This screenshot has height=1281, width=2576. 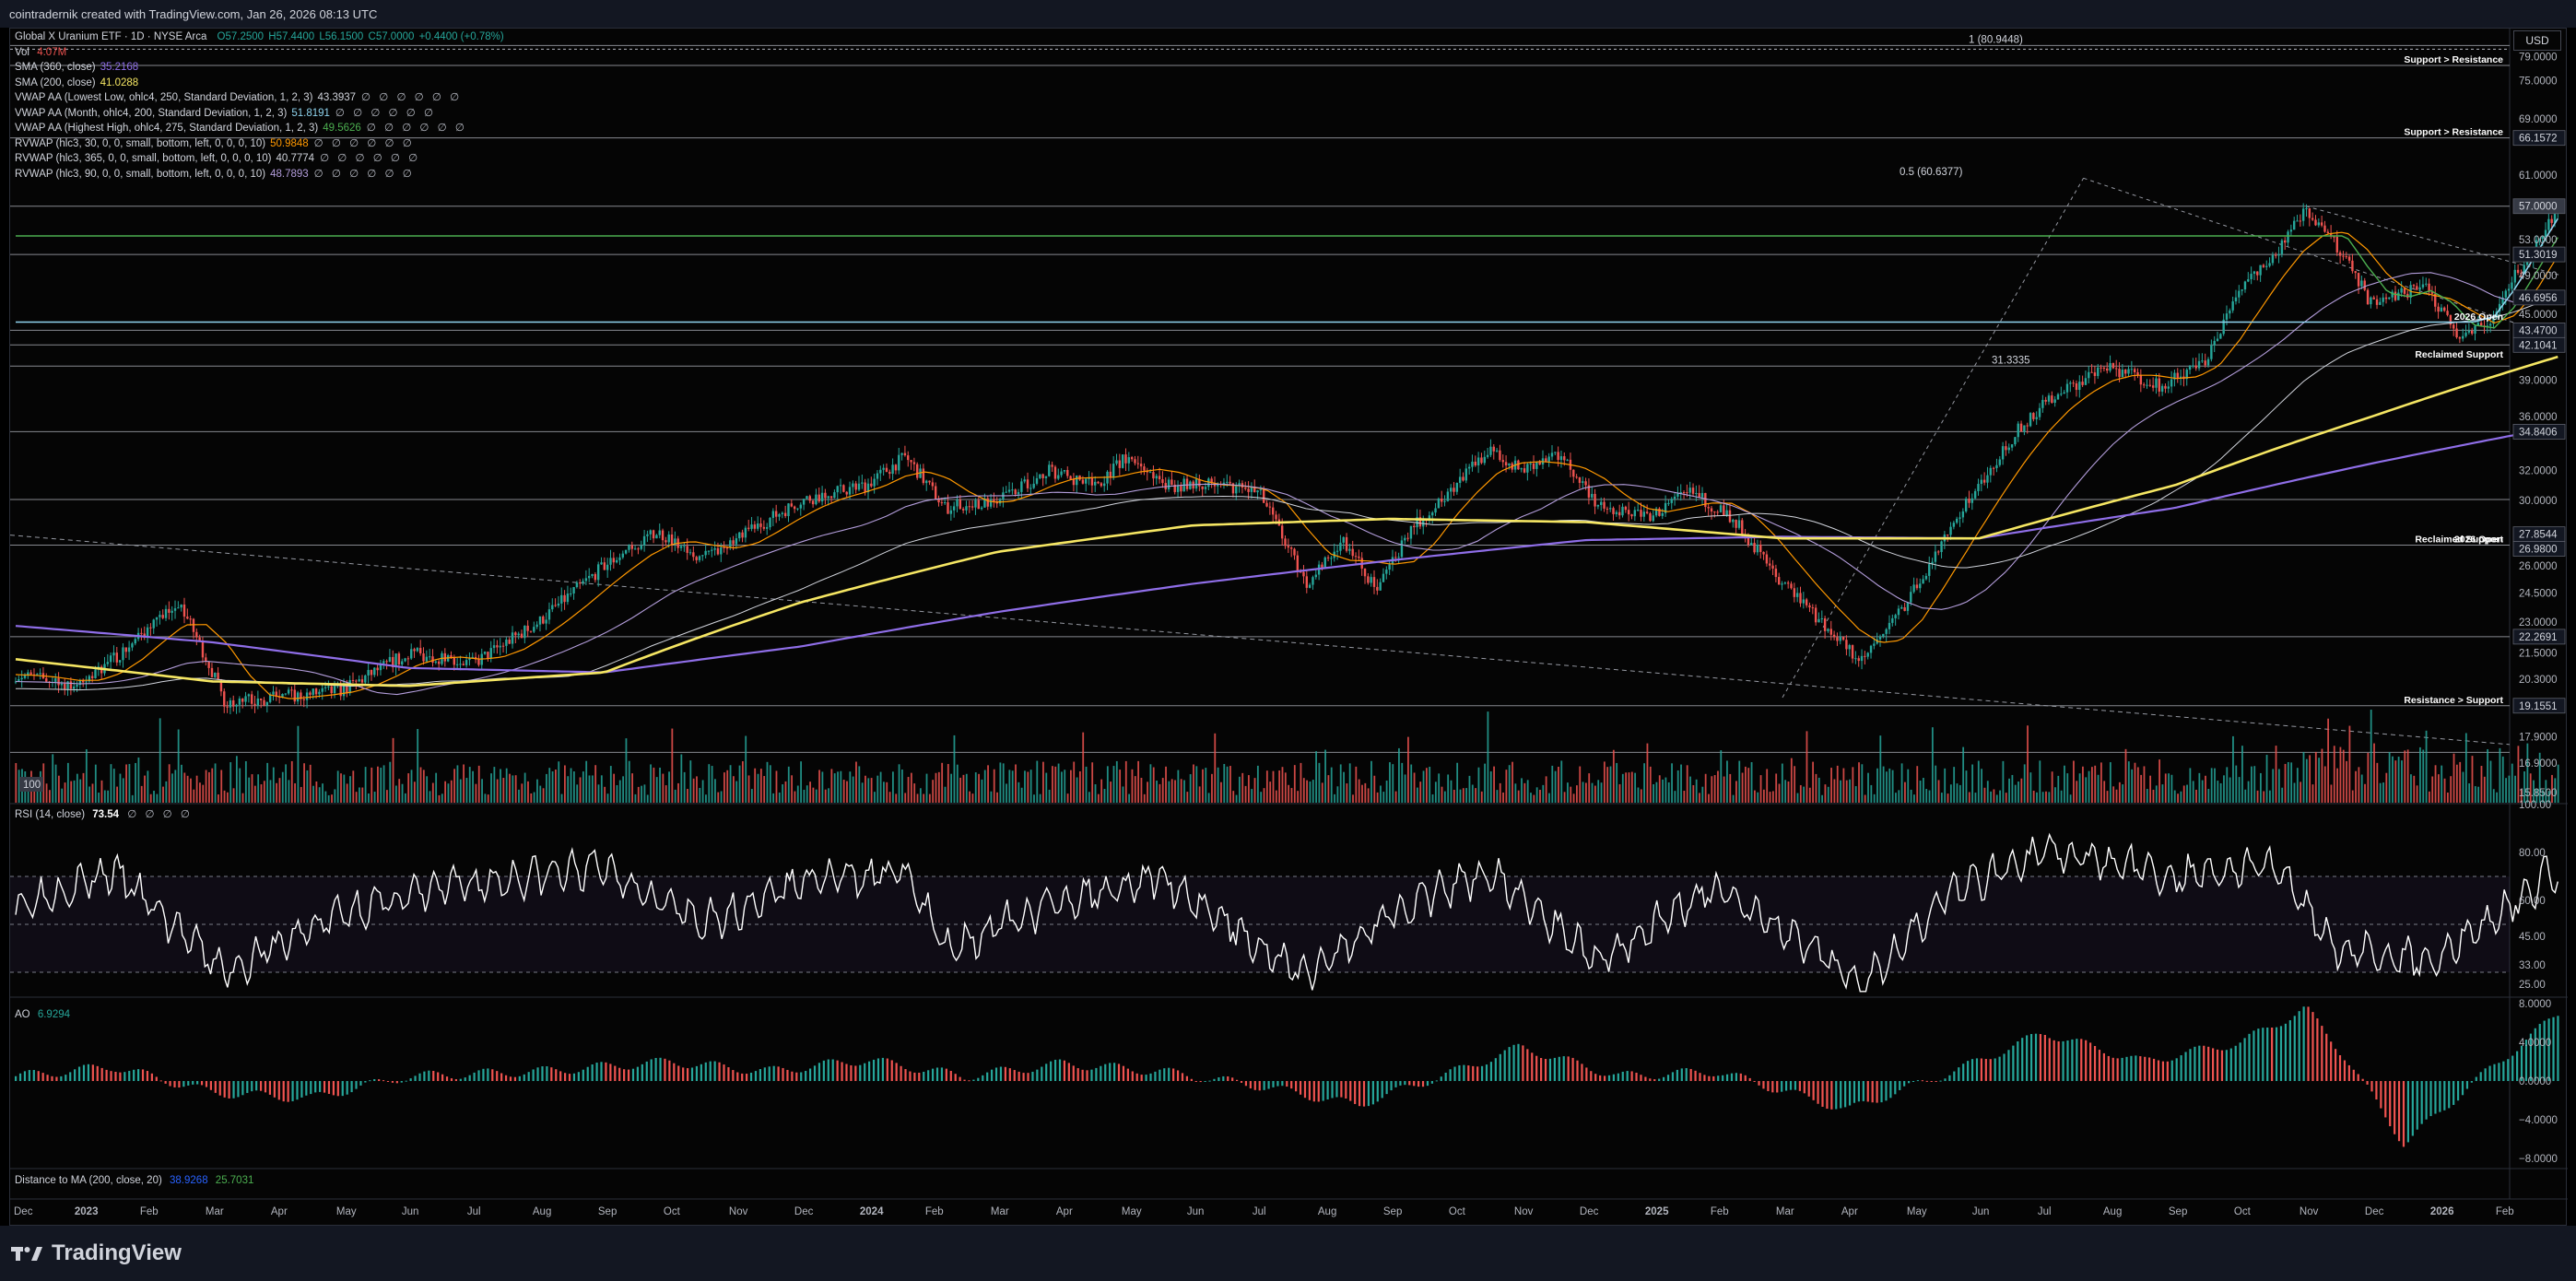 I want to click on tradingview-logo: TradingView, so click(x=96, y=1253).